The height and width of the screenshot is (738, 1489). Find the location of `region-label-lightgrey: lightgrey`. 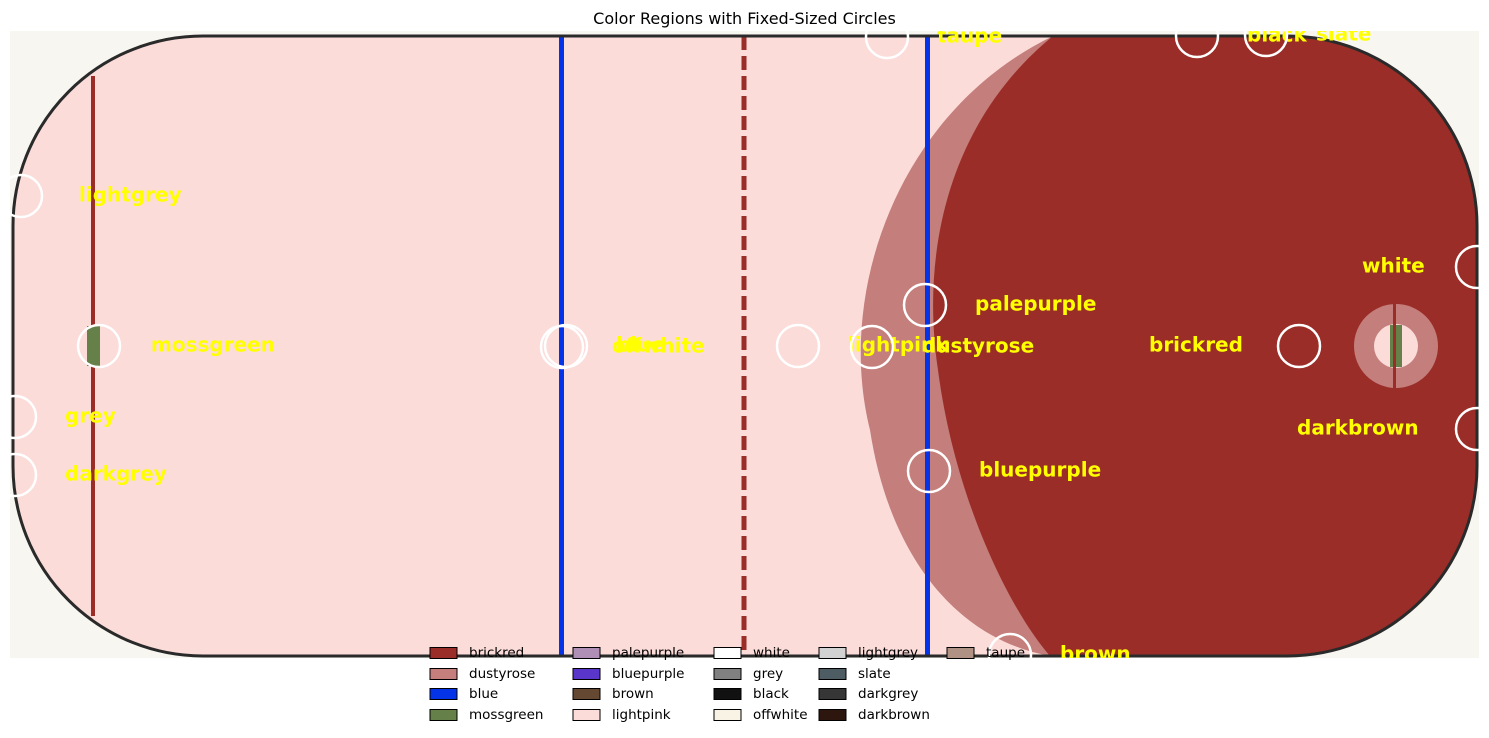

region-label-lightgrey: lightgrey is located at coordinates (130, 195).